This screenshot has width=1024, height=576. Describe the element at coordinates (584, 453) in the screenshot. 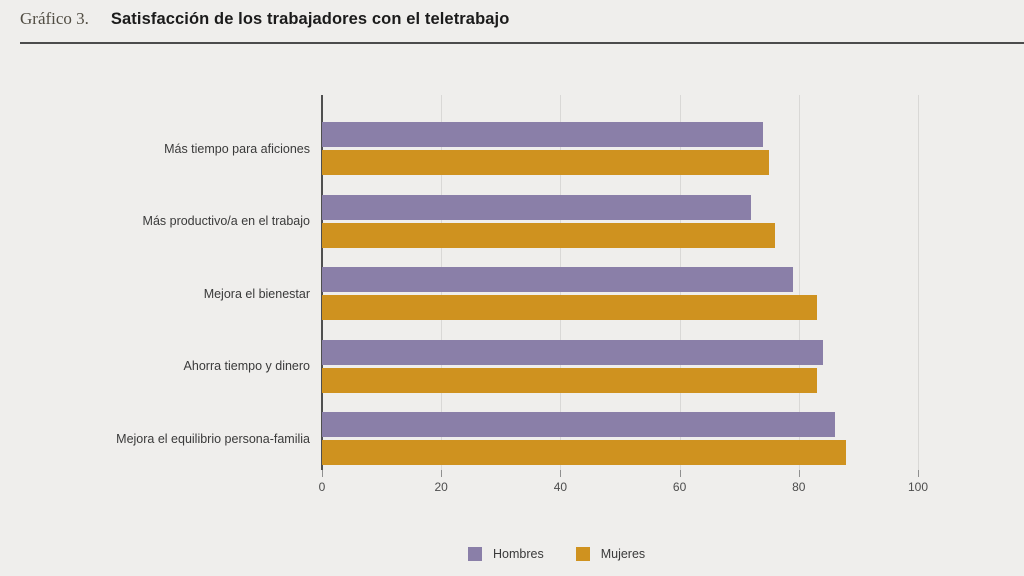

I see `bar-mujeres-row5` at that location.